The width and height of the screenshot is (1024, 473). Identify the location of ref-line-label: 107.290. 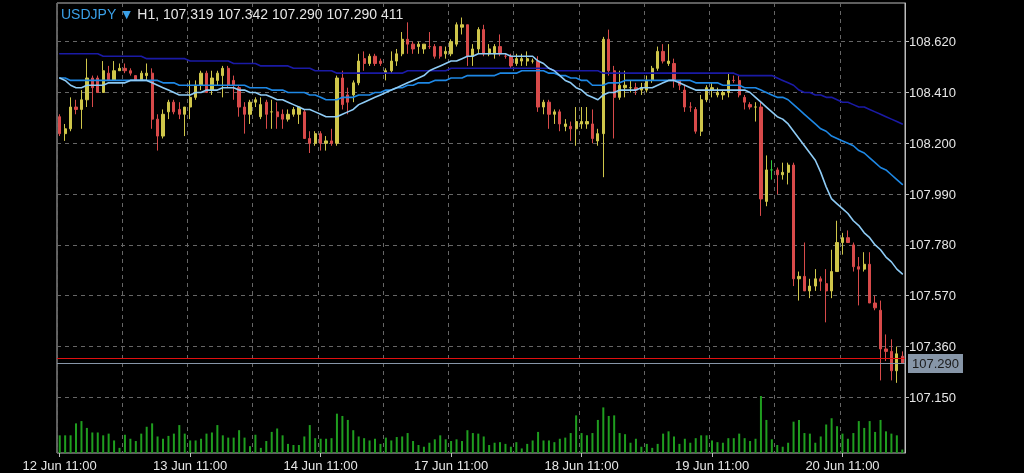
(935, 363).